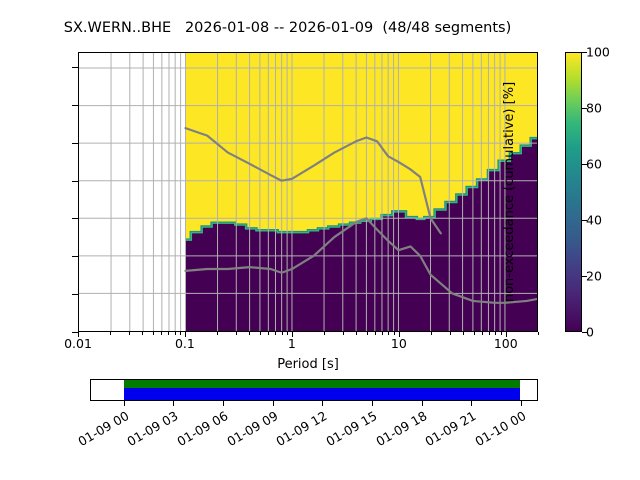  What do you see at coordinates (598, 52) in the screenshot?
I see `colorbar-tick-label: 100` at bounding box center [598, 52].